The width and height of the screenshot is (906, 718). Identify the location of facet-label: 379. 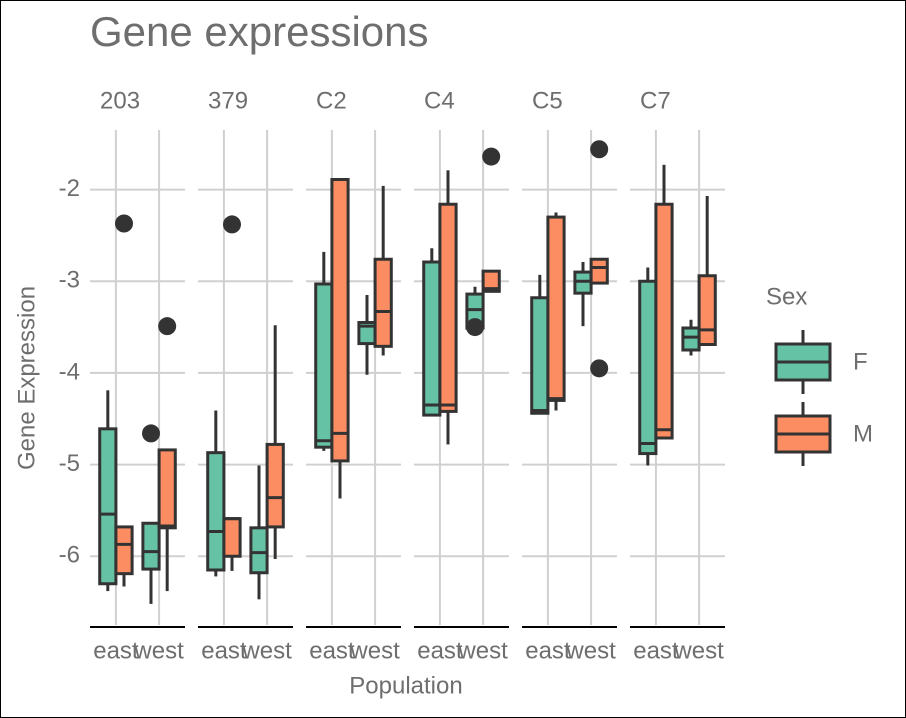
(228, 100).